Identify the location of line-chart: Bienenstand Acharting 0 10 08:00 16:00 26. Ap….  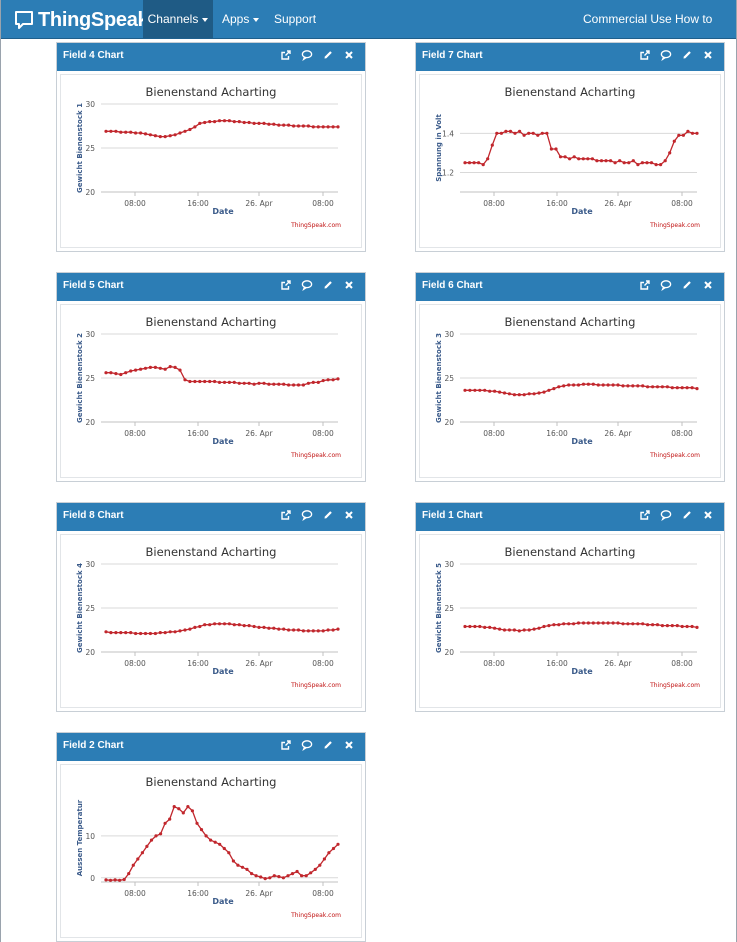
(208, 847).